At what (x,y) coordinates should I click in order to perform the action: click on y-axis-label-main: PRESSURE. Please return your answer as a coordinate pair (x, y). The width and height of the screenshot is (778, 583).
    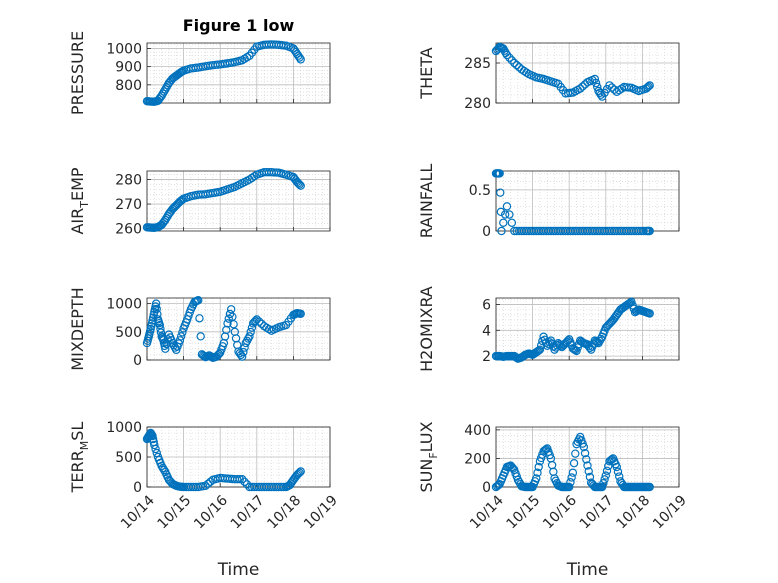
    Looking at the image, I should click on (77, 73).